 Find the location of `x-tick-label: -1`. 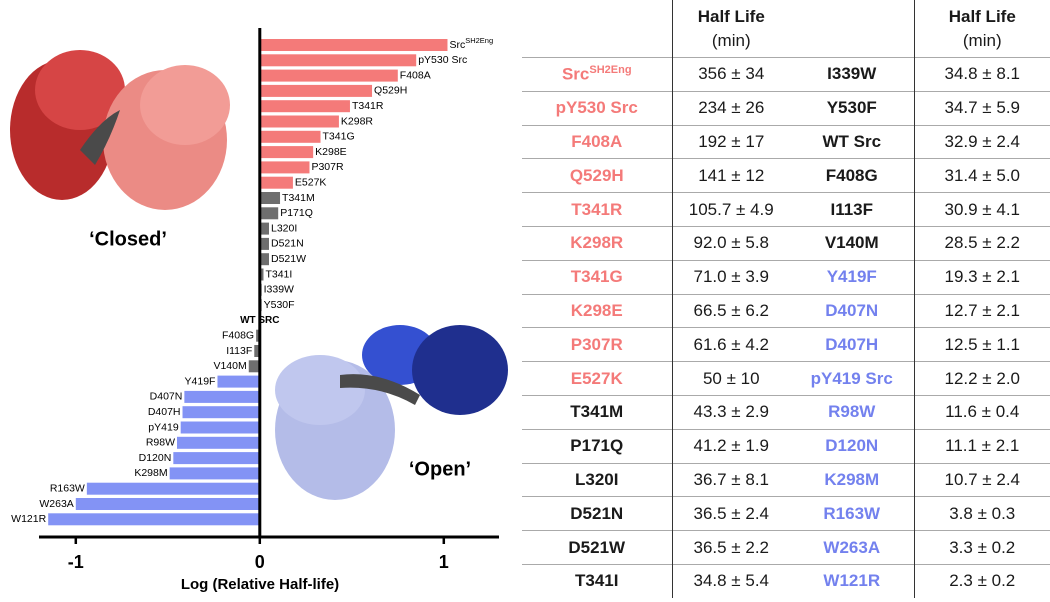

x-tick-label: -1 is located at coordinates (76, 562).